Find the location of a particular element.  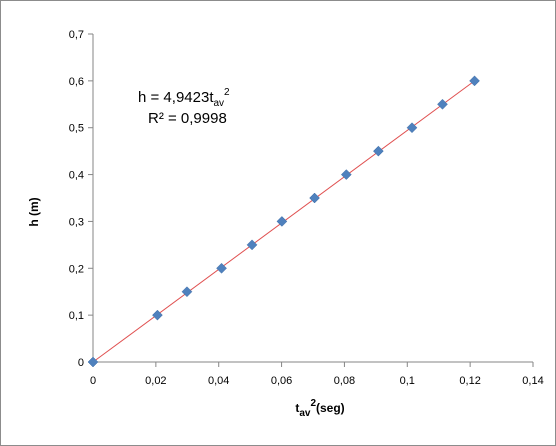

trendline-equation: h = 4,9423tav2 is located at coordinates (184, 98).